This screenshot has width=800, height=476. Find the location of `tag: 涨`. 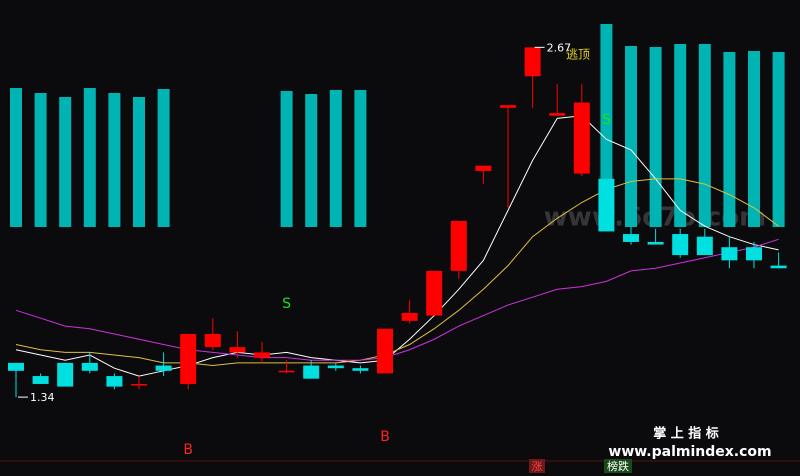

tag: 涨 is located at coordinates (537, 466).